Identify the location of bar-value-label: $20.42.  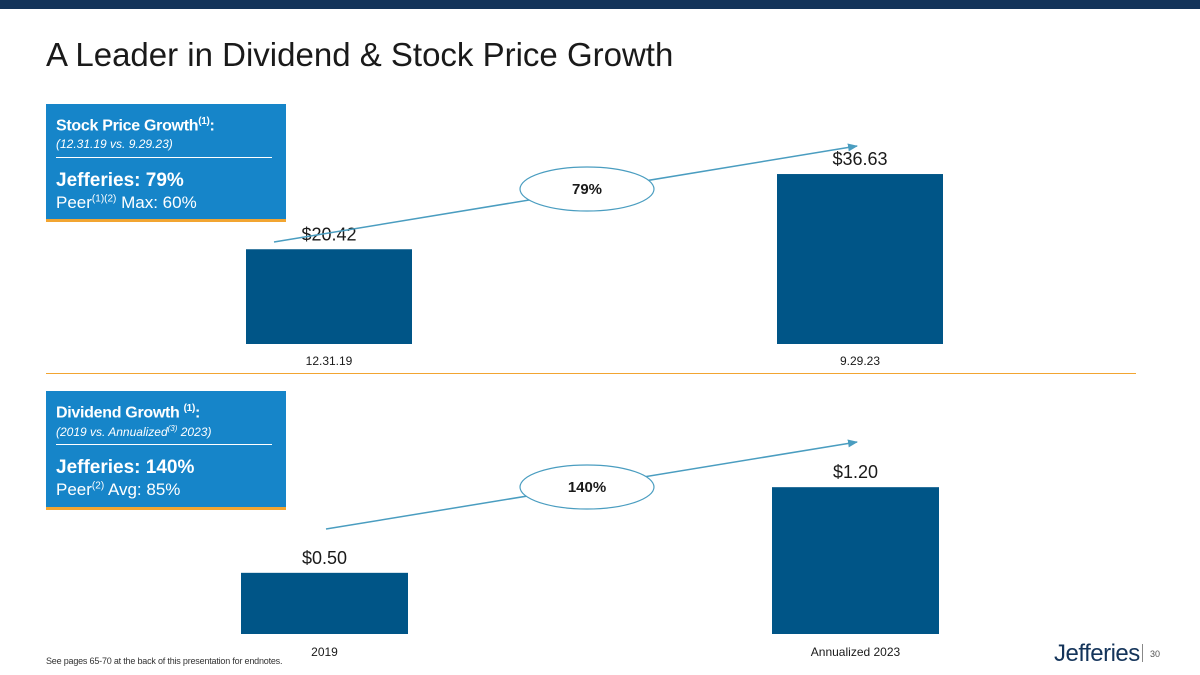
(328, 234).